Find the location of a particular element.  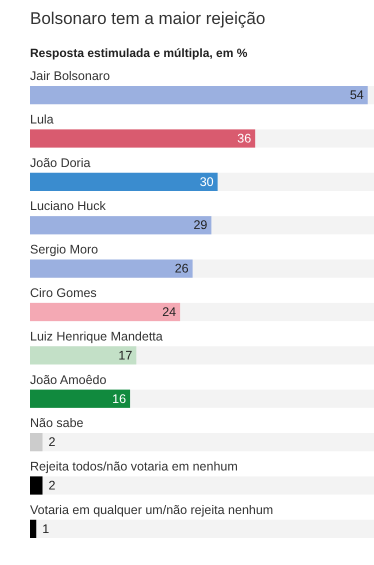

y-tick-label: Lula is located at coordinates (42, 119).